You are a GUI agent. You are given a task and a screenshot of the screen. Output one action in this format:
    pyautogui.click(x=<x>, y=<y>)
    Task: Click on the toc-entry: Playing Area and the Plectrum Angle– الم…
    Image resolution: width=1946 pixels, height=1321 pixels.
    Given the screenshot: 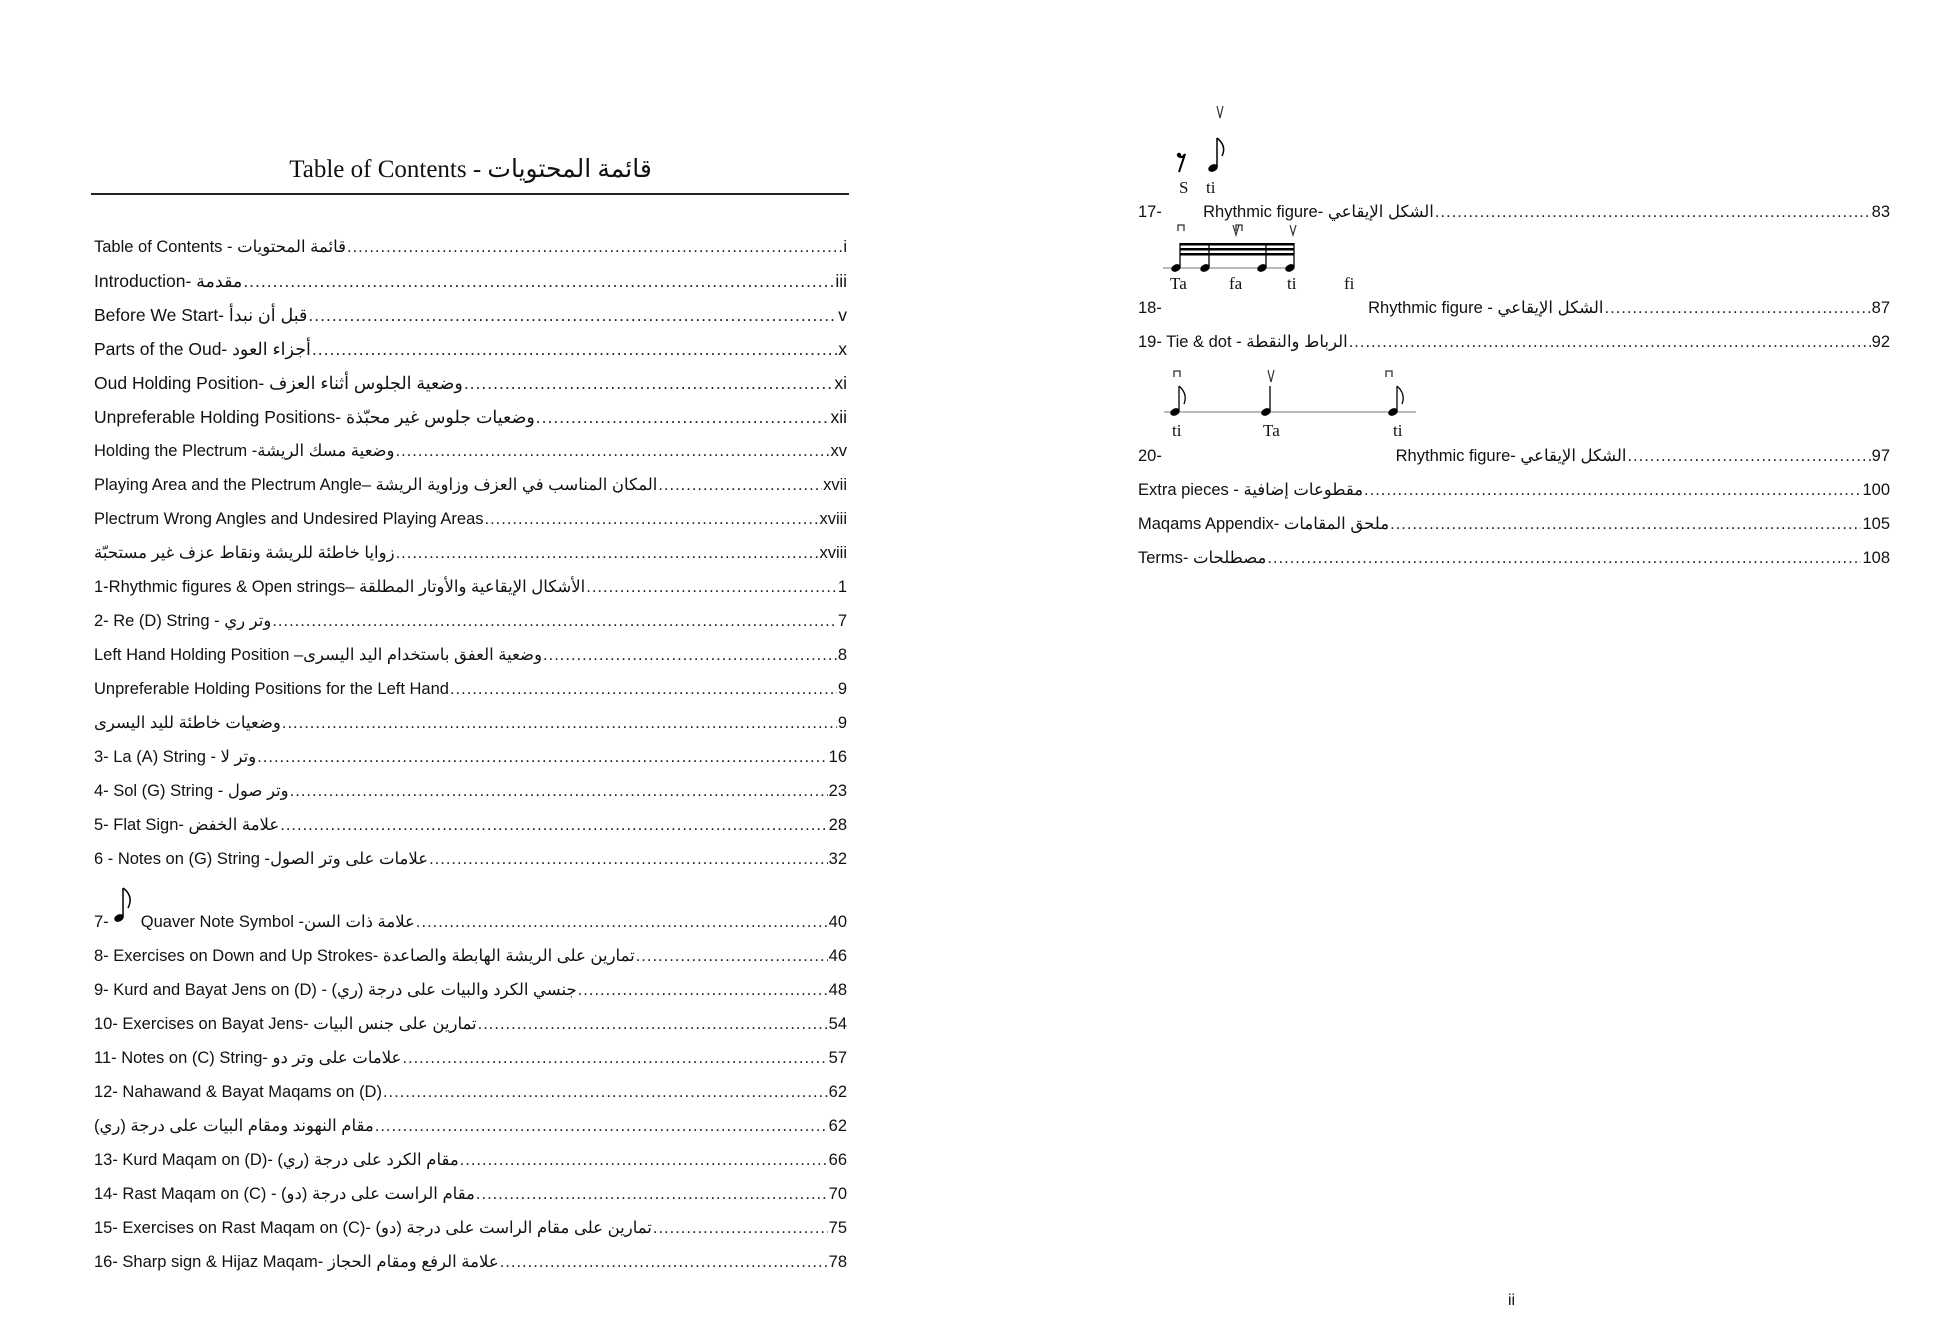 What is the action you would take?
    pyautogui.click(x=470, y=485)
    